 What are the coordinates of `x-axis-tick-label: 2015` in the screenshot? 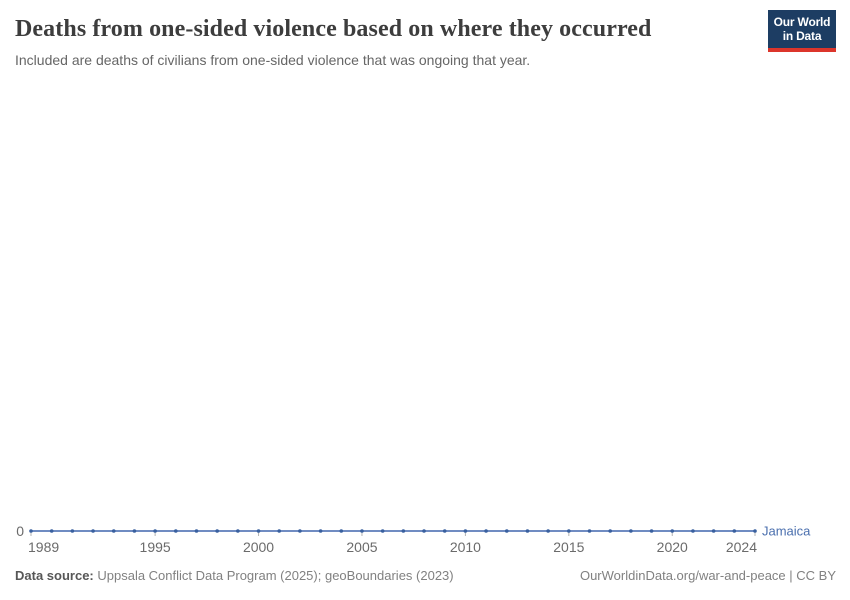 It's located at (568, 547).